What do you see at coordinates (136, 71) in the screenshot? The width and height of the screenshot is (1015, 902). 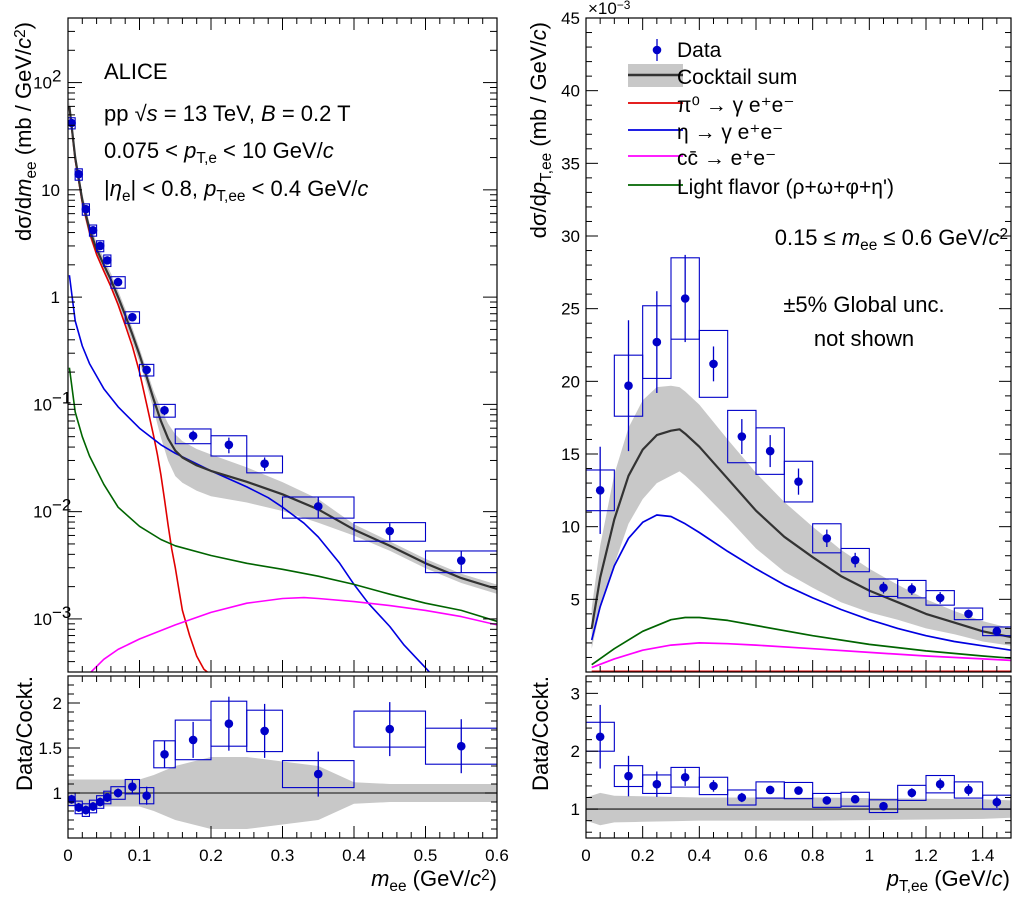 I see `annotation-alice: ALICE` at bounding box center [136, 71].